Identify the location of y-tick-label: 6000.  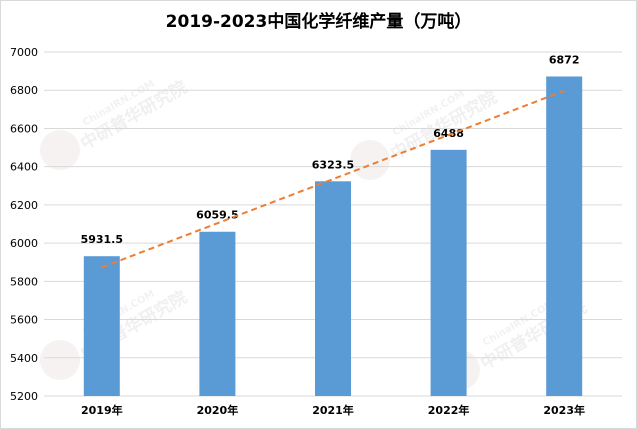
(24, 243).